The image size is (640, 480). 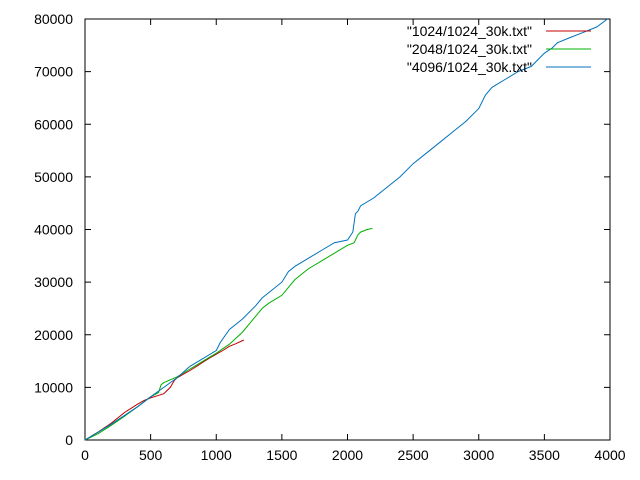 I want to click on x-tick-label: 3500, so click(x=544, y=455).